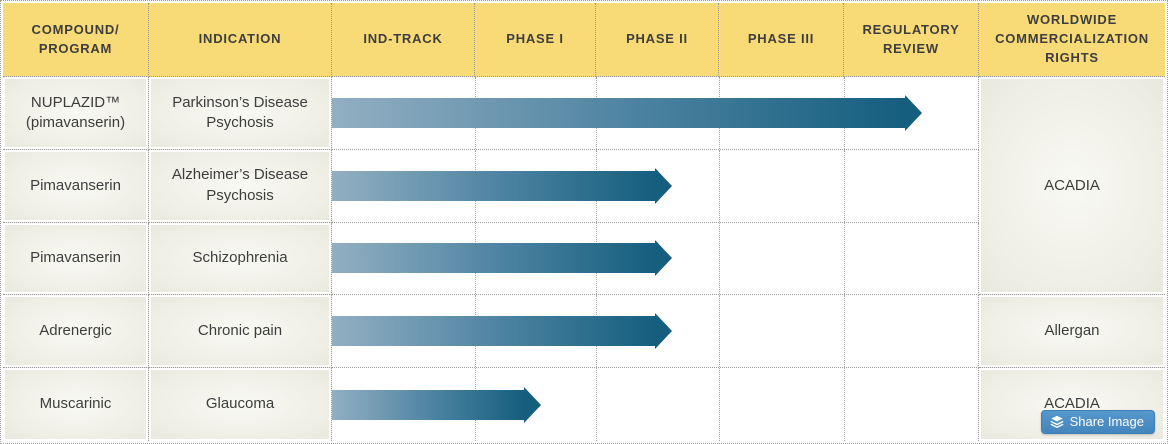 Image resolution: width=1168 pixels, height=444 pixels. Describe the element at coordinates (1106, 421) in the screenshot. I see `share-image-label: Share Image` at that location.